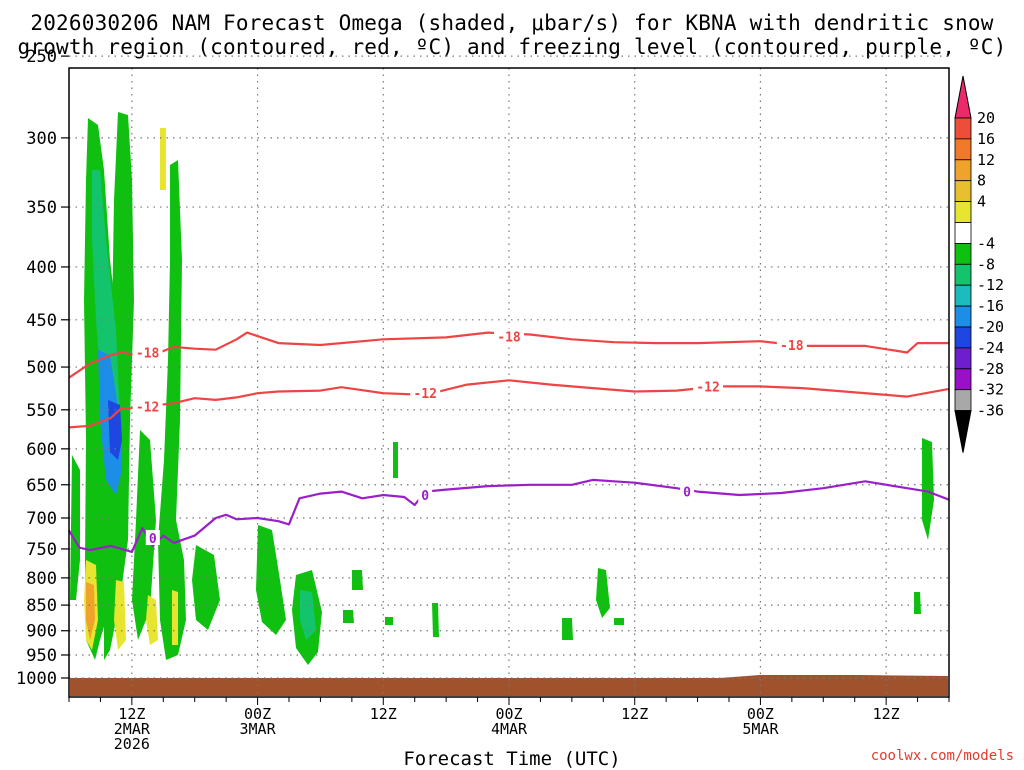  Describe the element at coordinates (41, 486) in the screenshot. I see `y-tick-label: 650` at that location.